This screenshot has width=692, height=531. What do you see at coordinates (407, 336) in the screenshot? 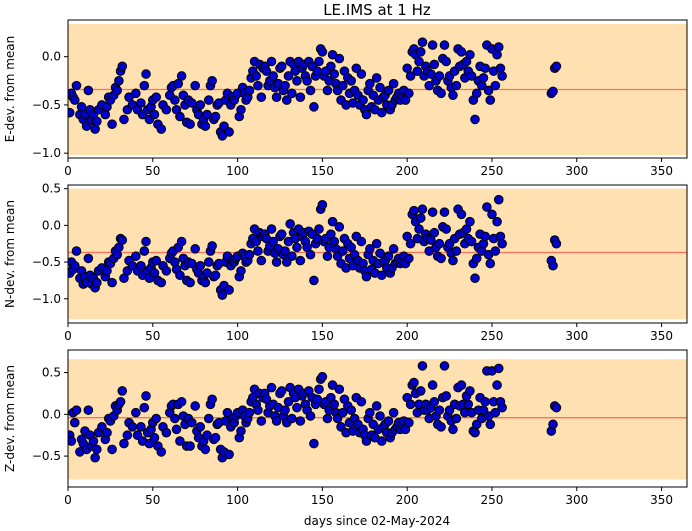
I see `x-tick-label: 200` at bounding box center [407, 336].